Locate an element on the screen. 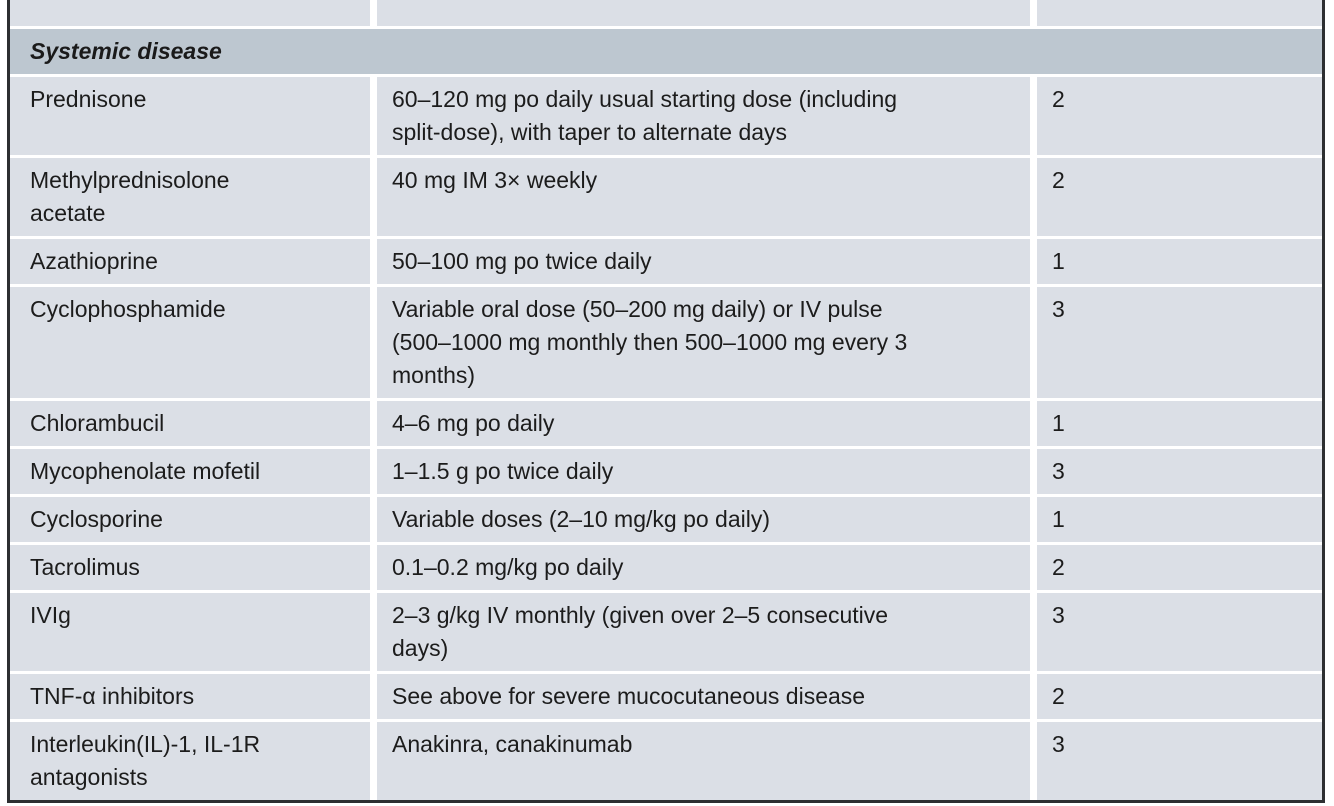 This screenshot has height=806, width=1334. therapy-cell: TNF-α inhibitors is located at coordinates (190, 696).